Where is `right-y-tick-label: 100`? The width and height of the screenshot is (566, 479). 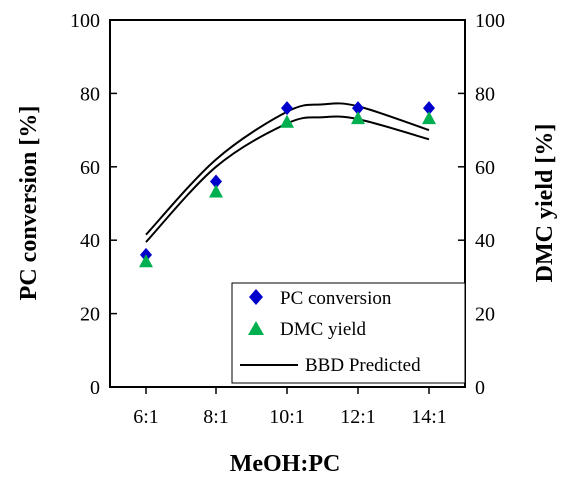
right-y-tick-label: 100 is located at coordinates (490, 21).